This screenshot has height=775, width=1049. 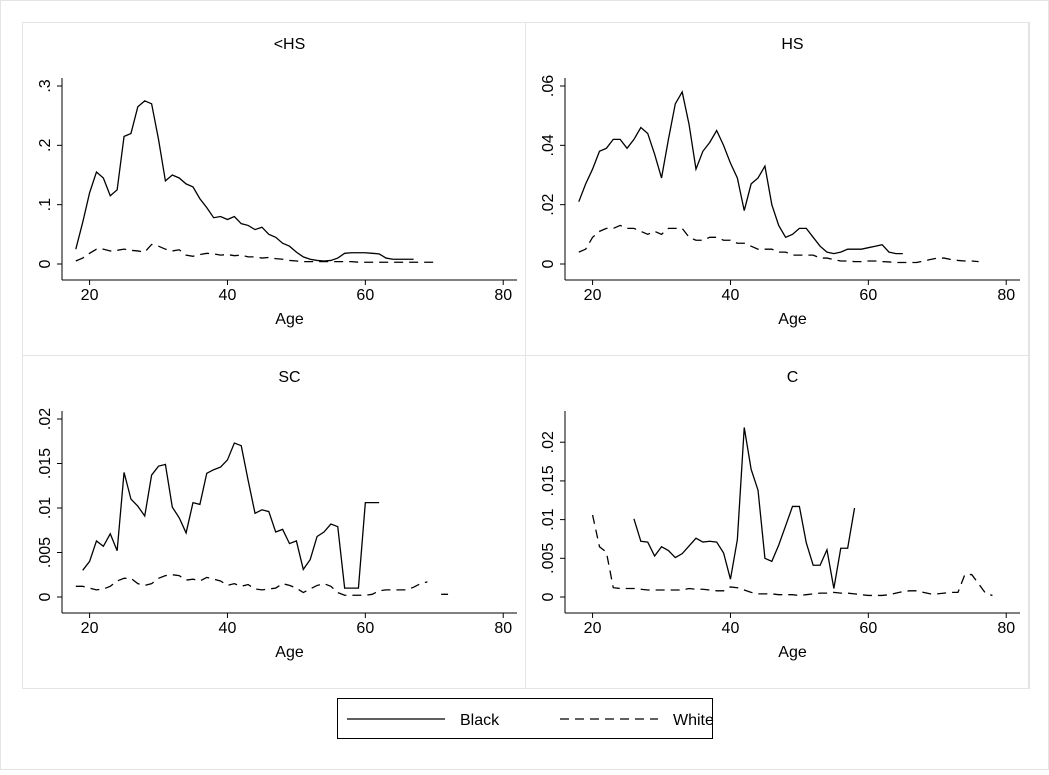 I want to click on y-tick-label: .2, so click(x=45, y=145).